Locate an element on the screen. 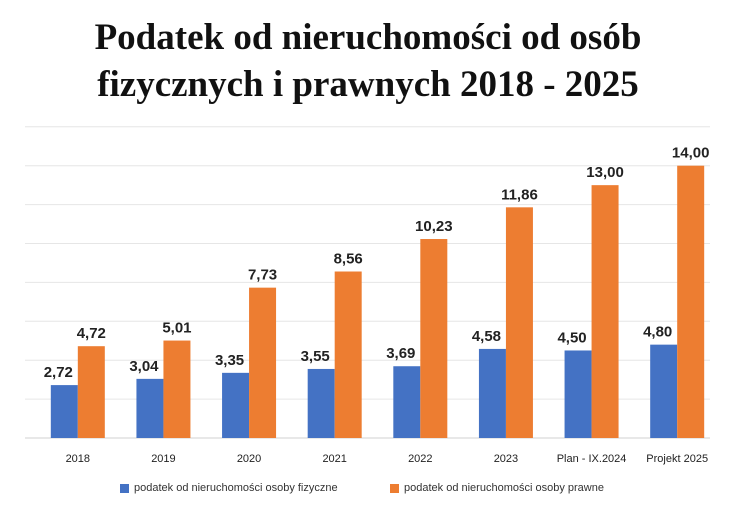 Image resolution: width=736 pixels, height=530 pixels. chart-title-line-1: Podatek od nieruchomości od osób is located at coordinates (368, 37).